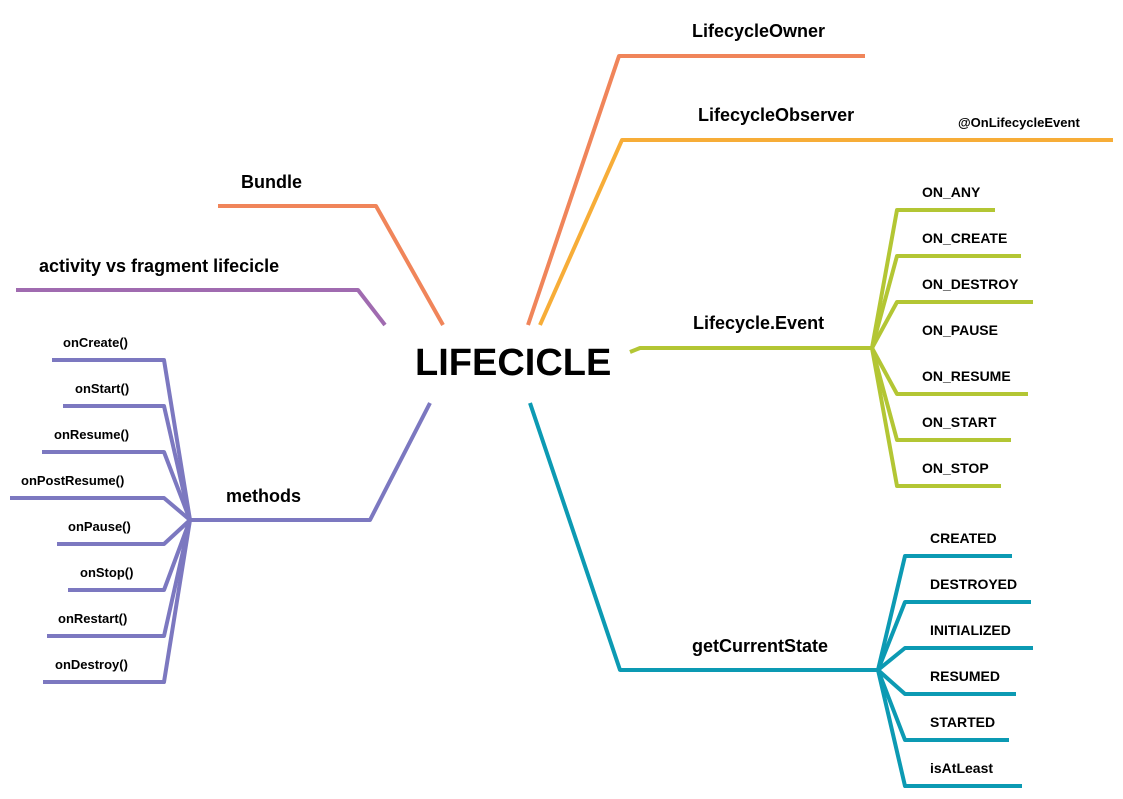  I want to click on subtopic-event-item: ON_DESTROY, so click(970, 284).